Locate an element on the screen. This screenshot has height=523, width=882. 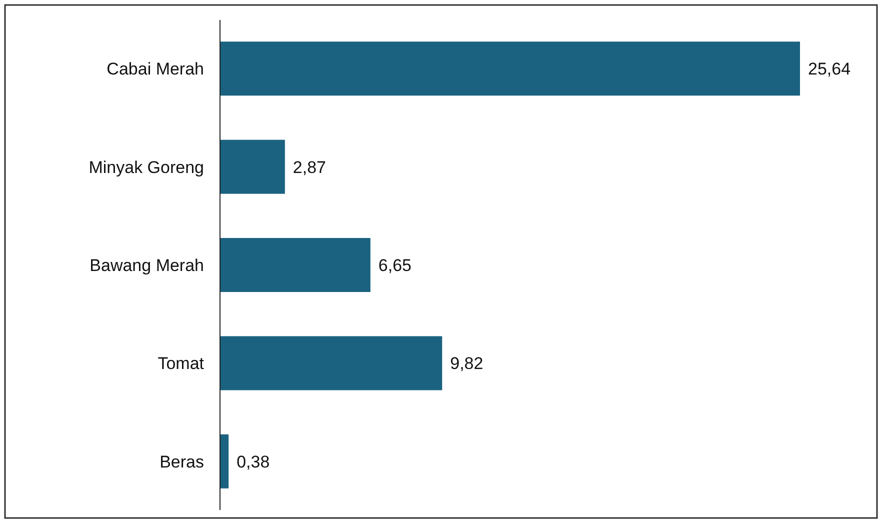
data-label: 9,82 is located at coordinates (467, 364).